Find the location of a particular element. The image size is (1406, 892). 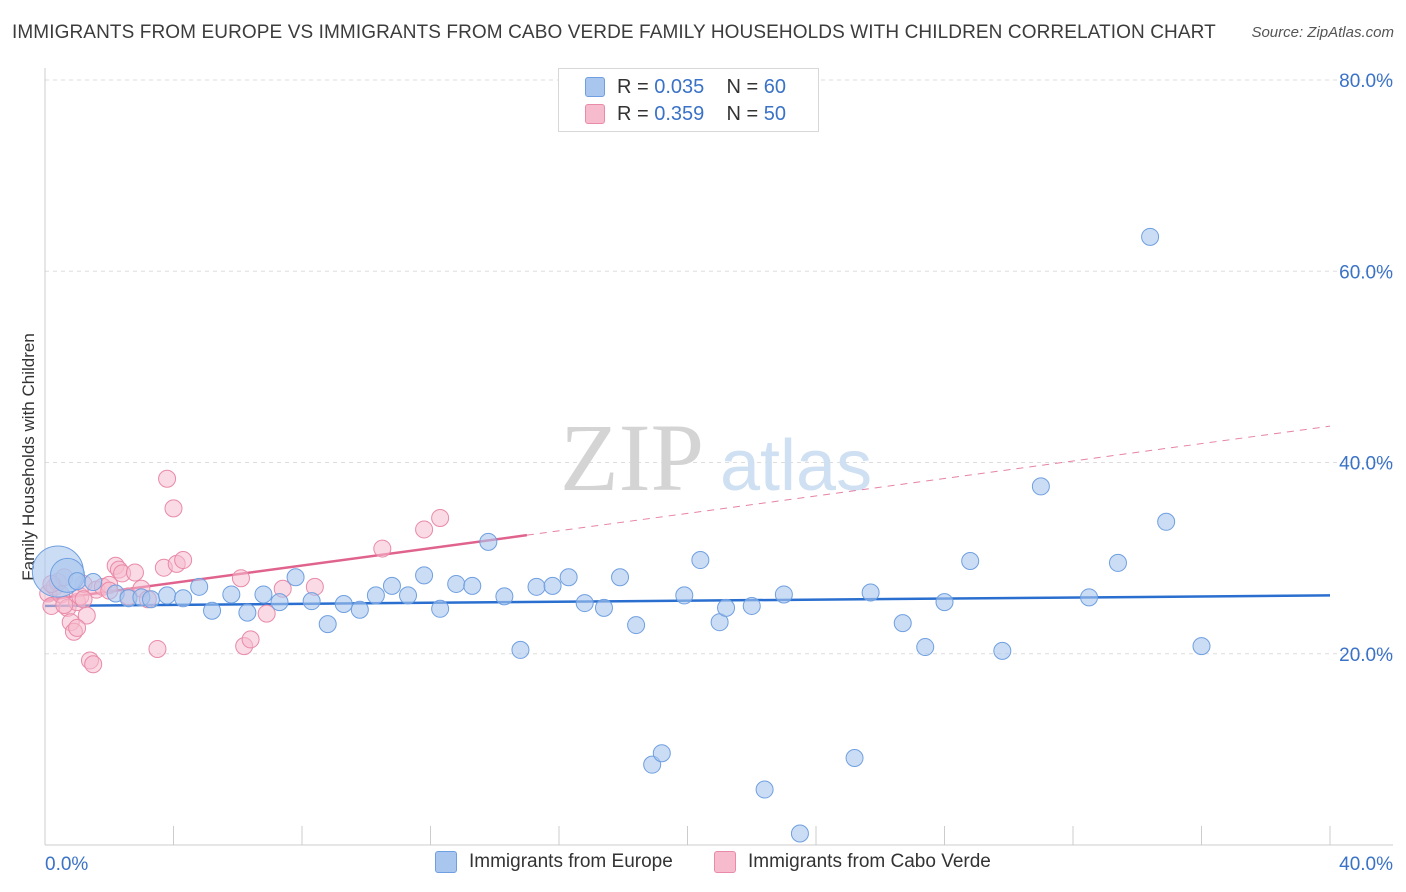

legend-r-value: 0.035 is located at coordinates (679, 86).